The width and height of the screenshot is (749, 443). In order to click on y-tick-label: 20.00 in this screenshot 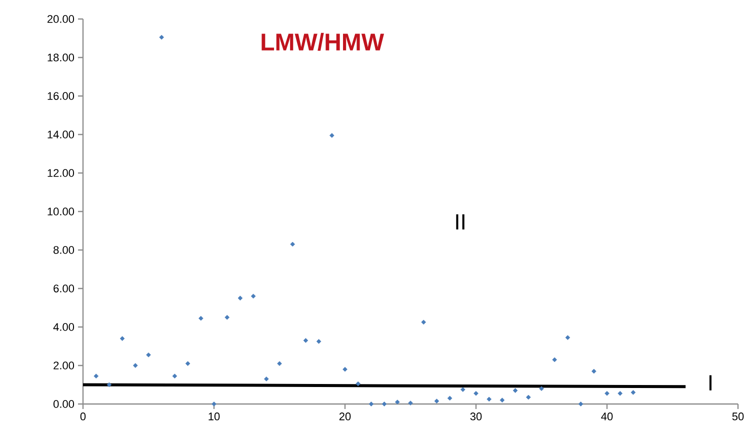, I will do `click(60, 19)`.